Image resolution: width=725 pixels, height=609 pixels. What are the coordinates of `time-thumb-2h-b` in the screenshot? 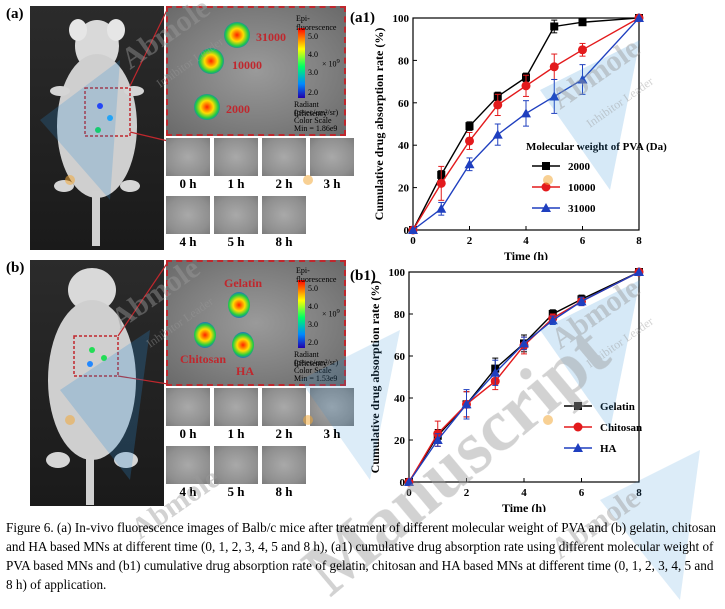 It's located at (284, 407).